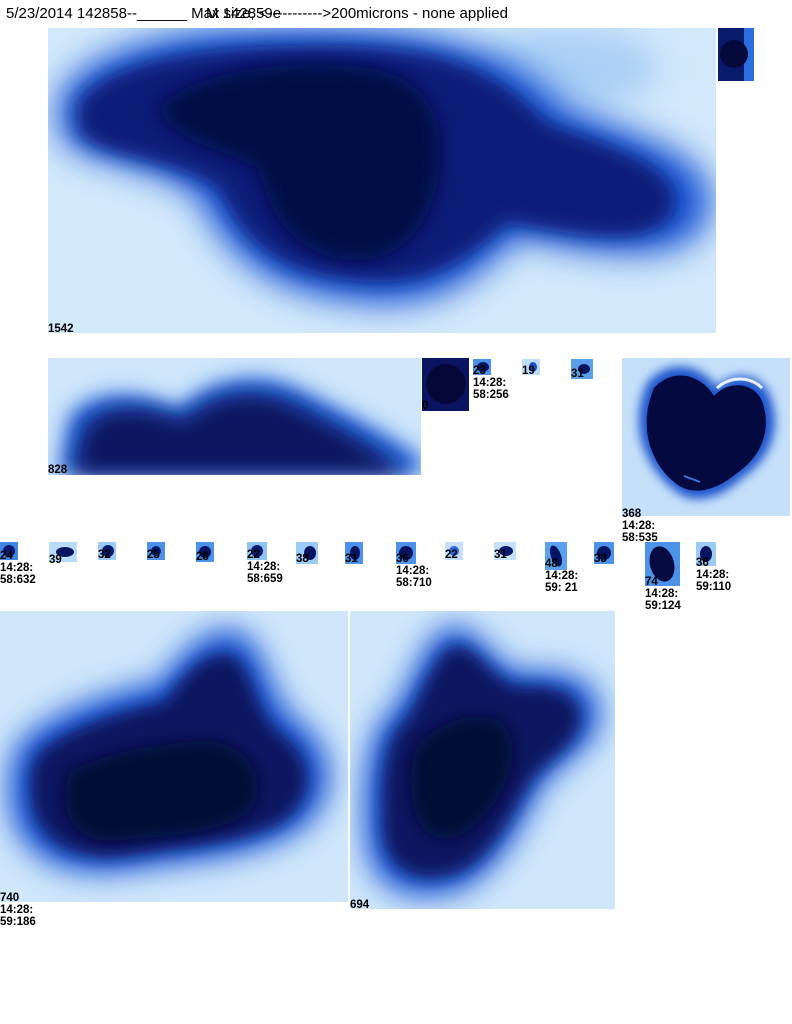  I want to click on particle-label-31b: 31, so click(351, 559).